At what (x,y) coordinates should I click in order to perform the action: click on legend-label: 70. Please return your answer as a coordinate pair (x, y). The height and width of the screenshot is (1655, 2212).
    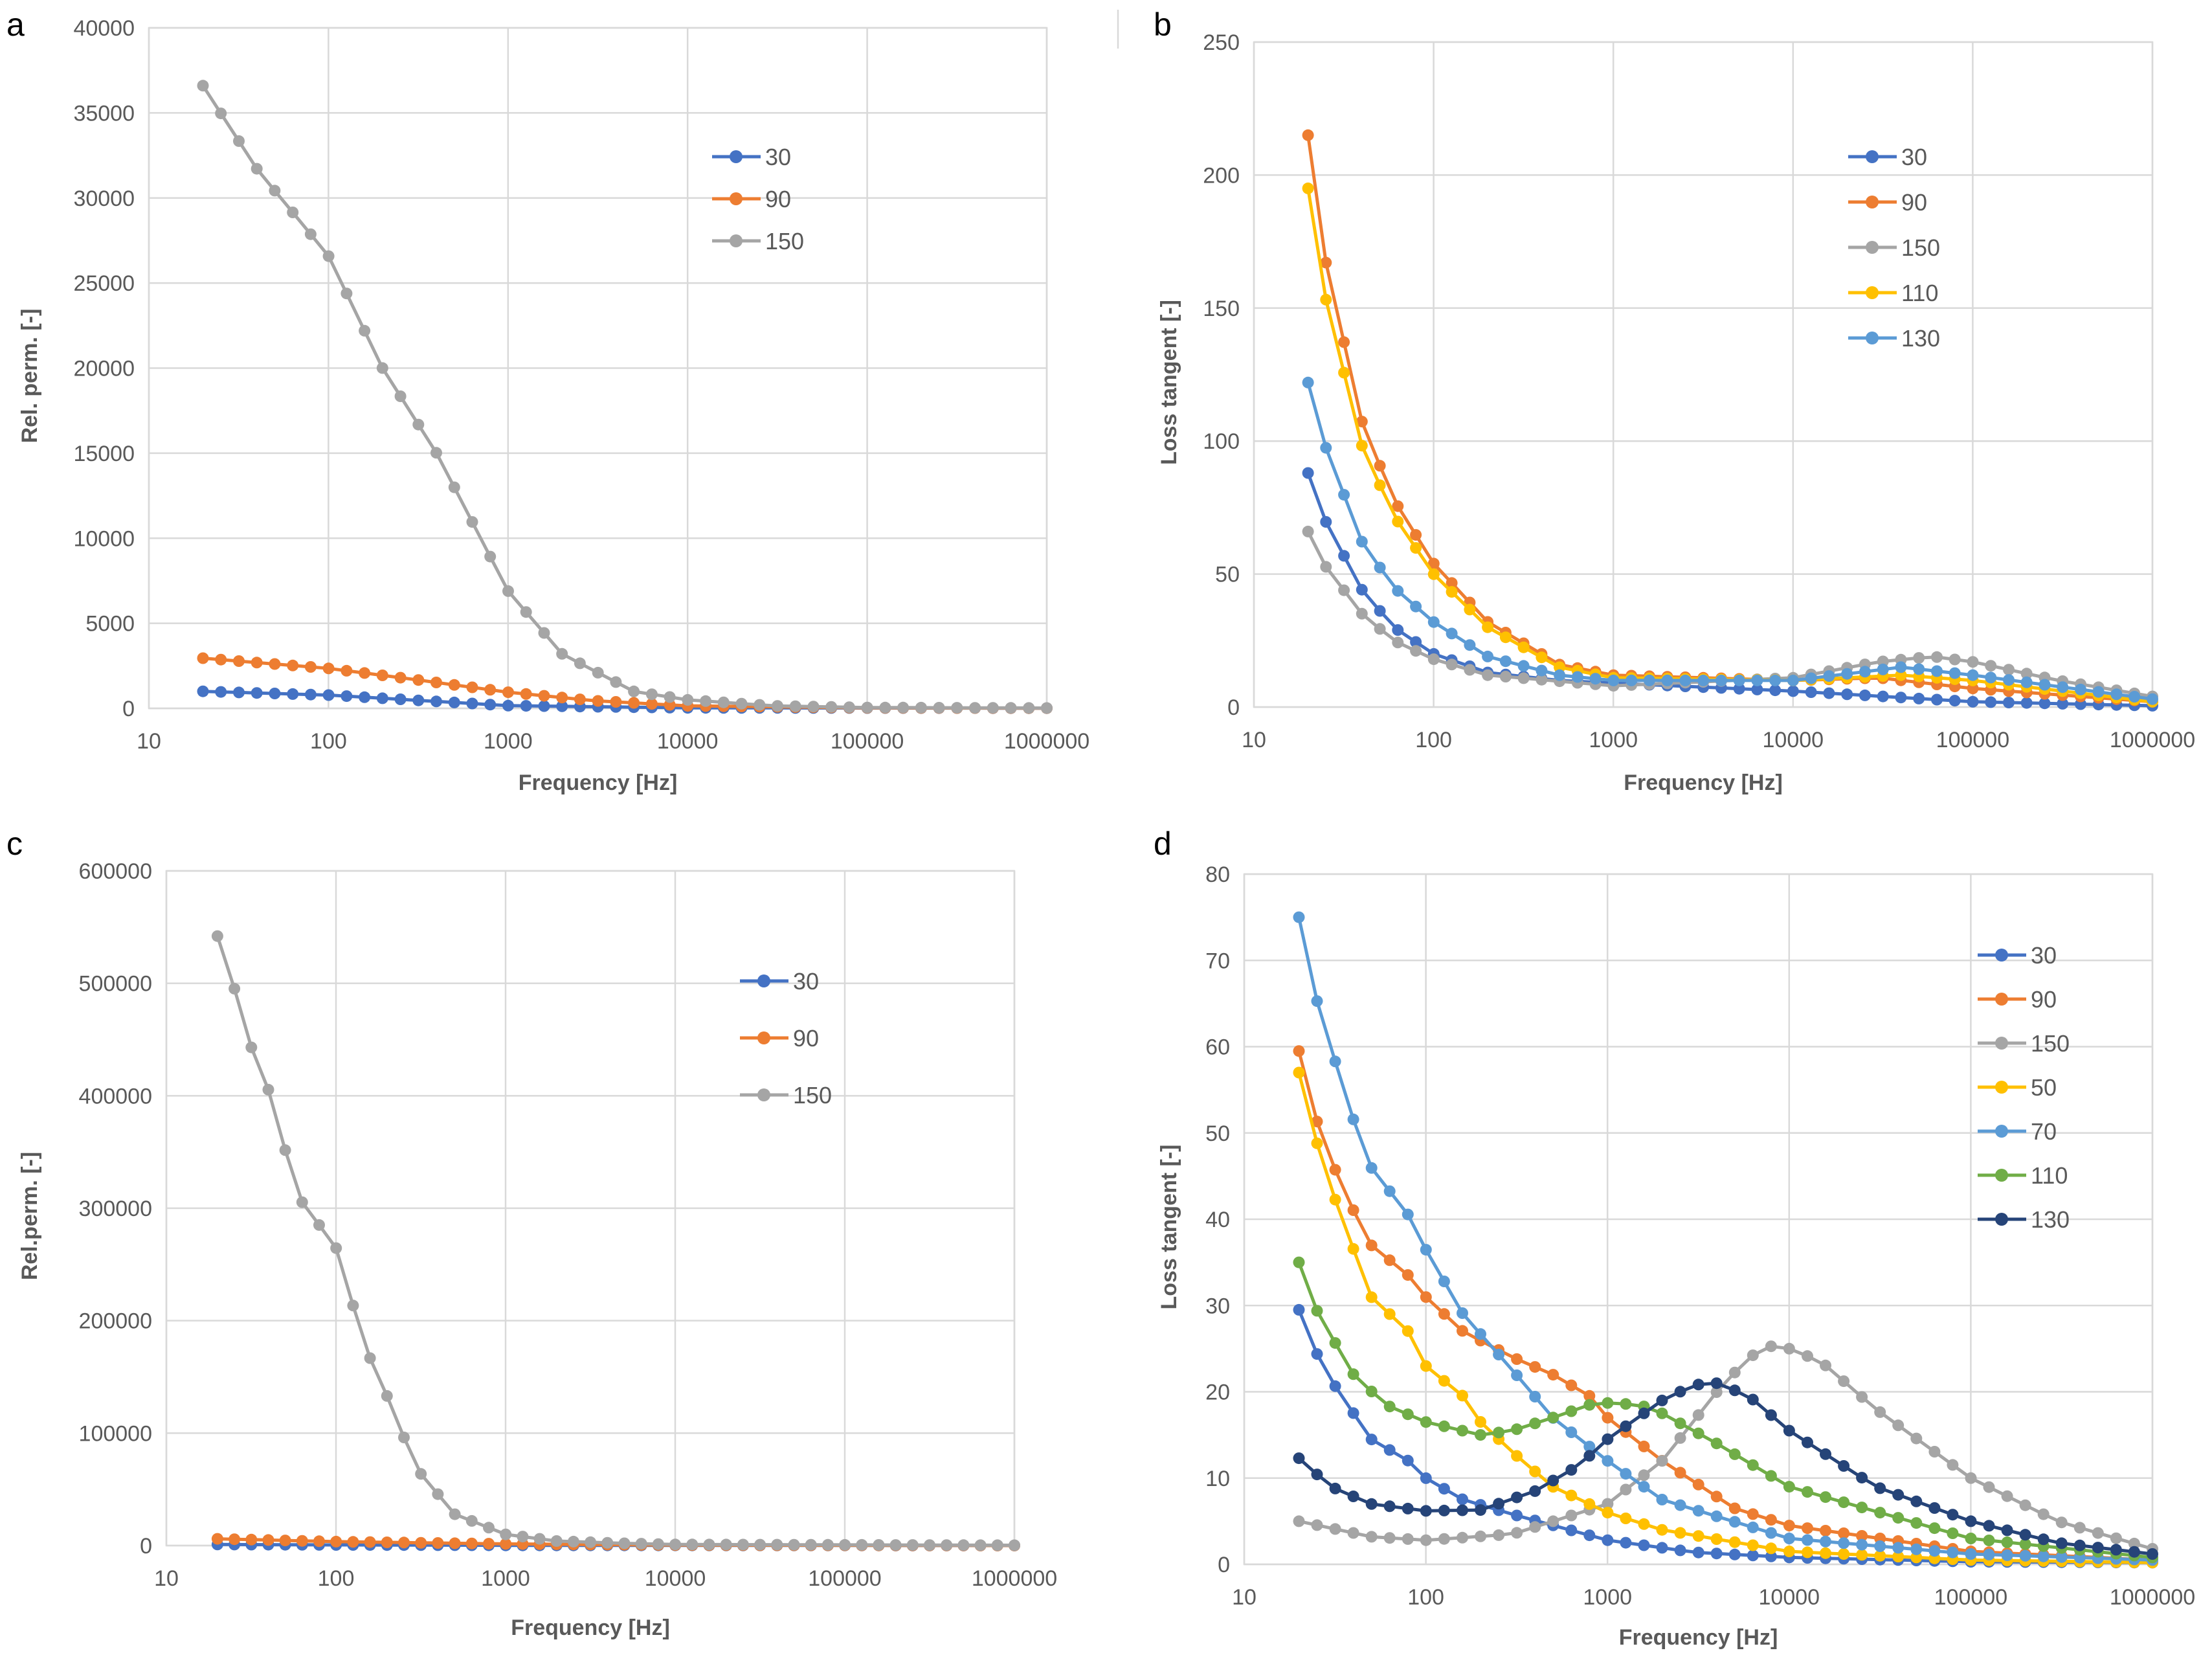
    Looking at the image, I should click on (2044, 1131).